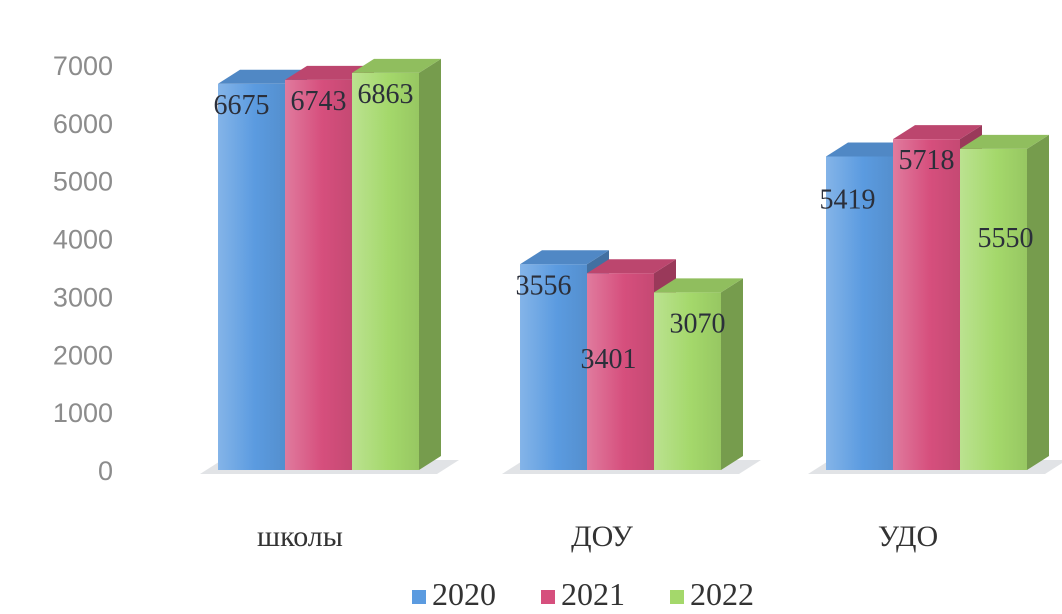 This screenshot has width=1062, height=614. What do you see at coordinates (319, 101) in the screenshot?
I see `data-label: 6743` at bounding box center [319, 101].